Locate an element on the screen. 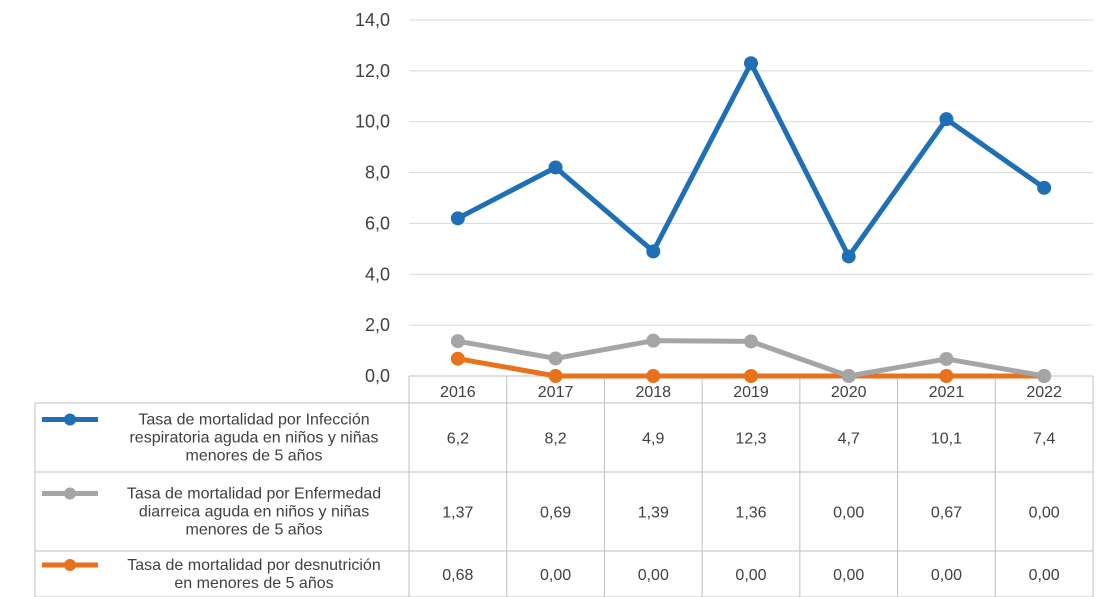 This screenshot has height=597, width=1109. y-tick-label: 4,0 is located at coordinates (377, 274).